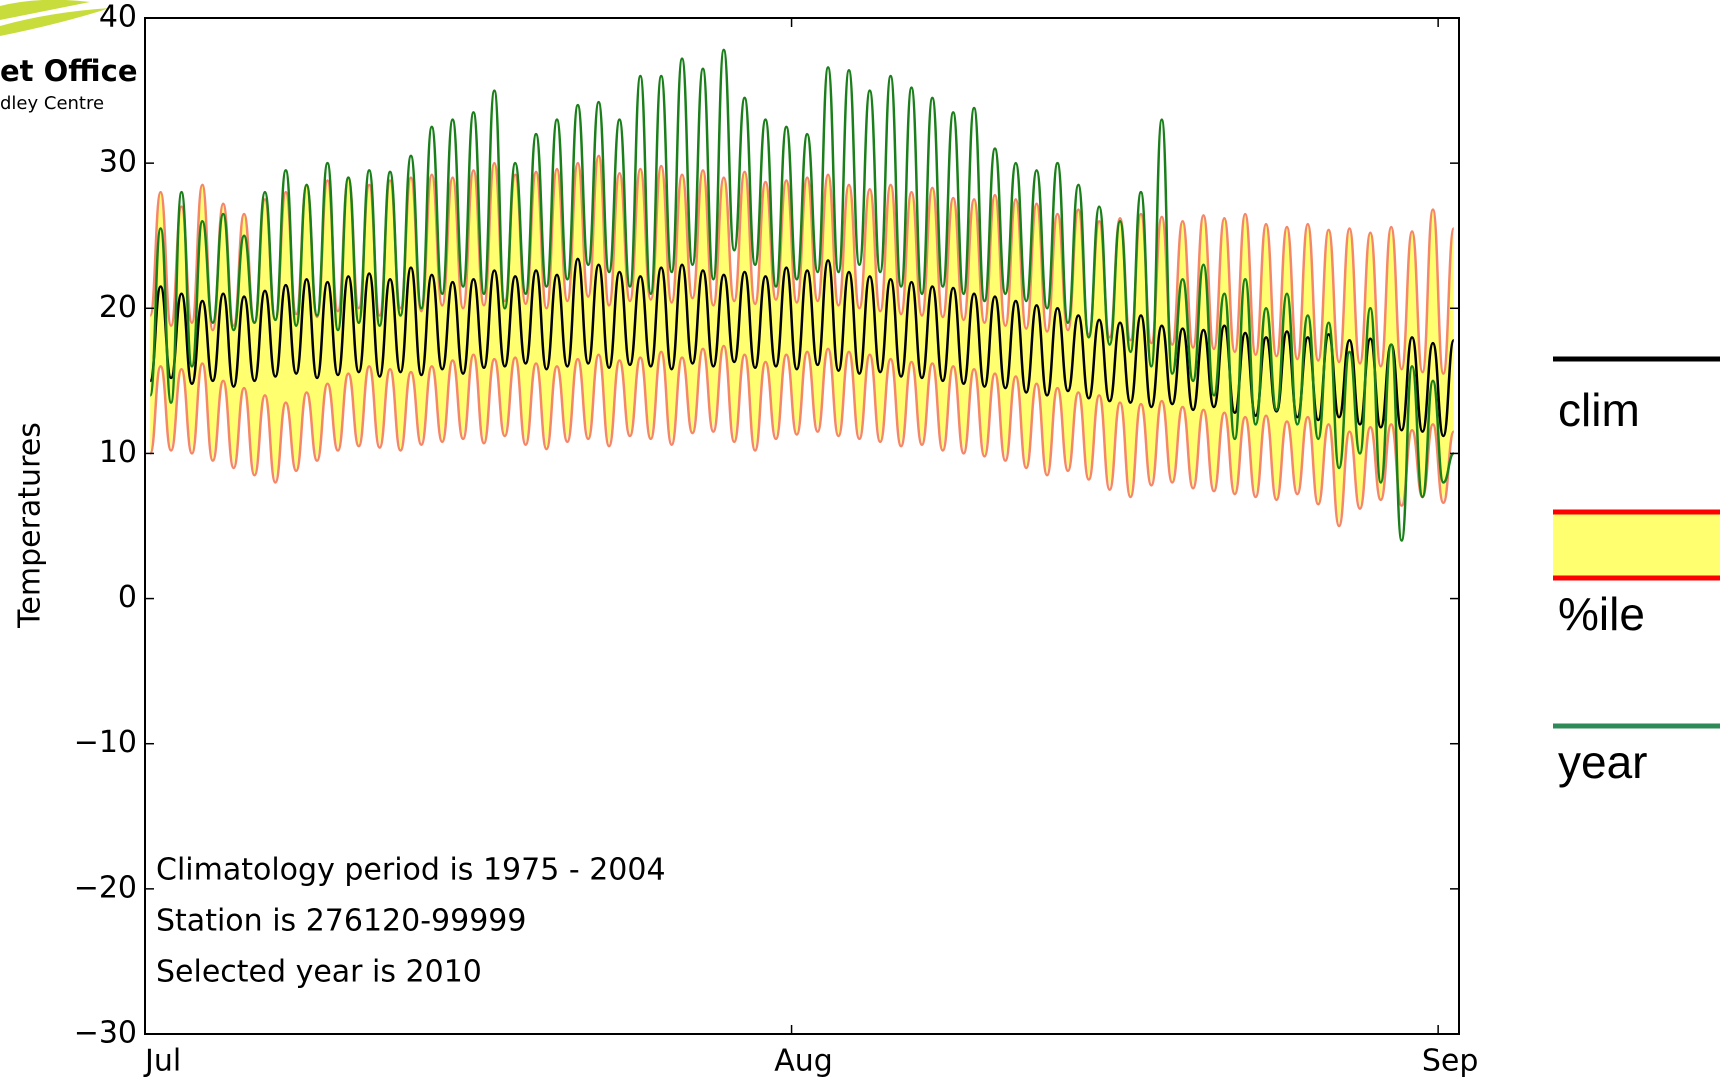 The width and height of the screenshot is (1722, 1078). Describe the element at coordinates (1602, 762) in the screenshot. I see `legend-label: year` at that location.